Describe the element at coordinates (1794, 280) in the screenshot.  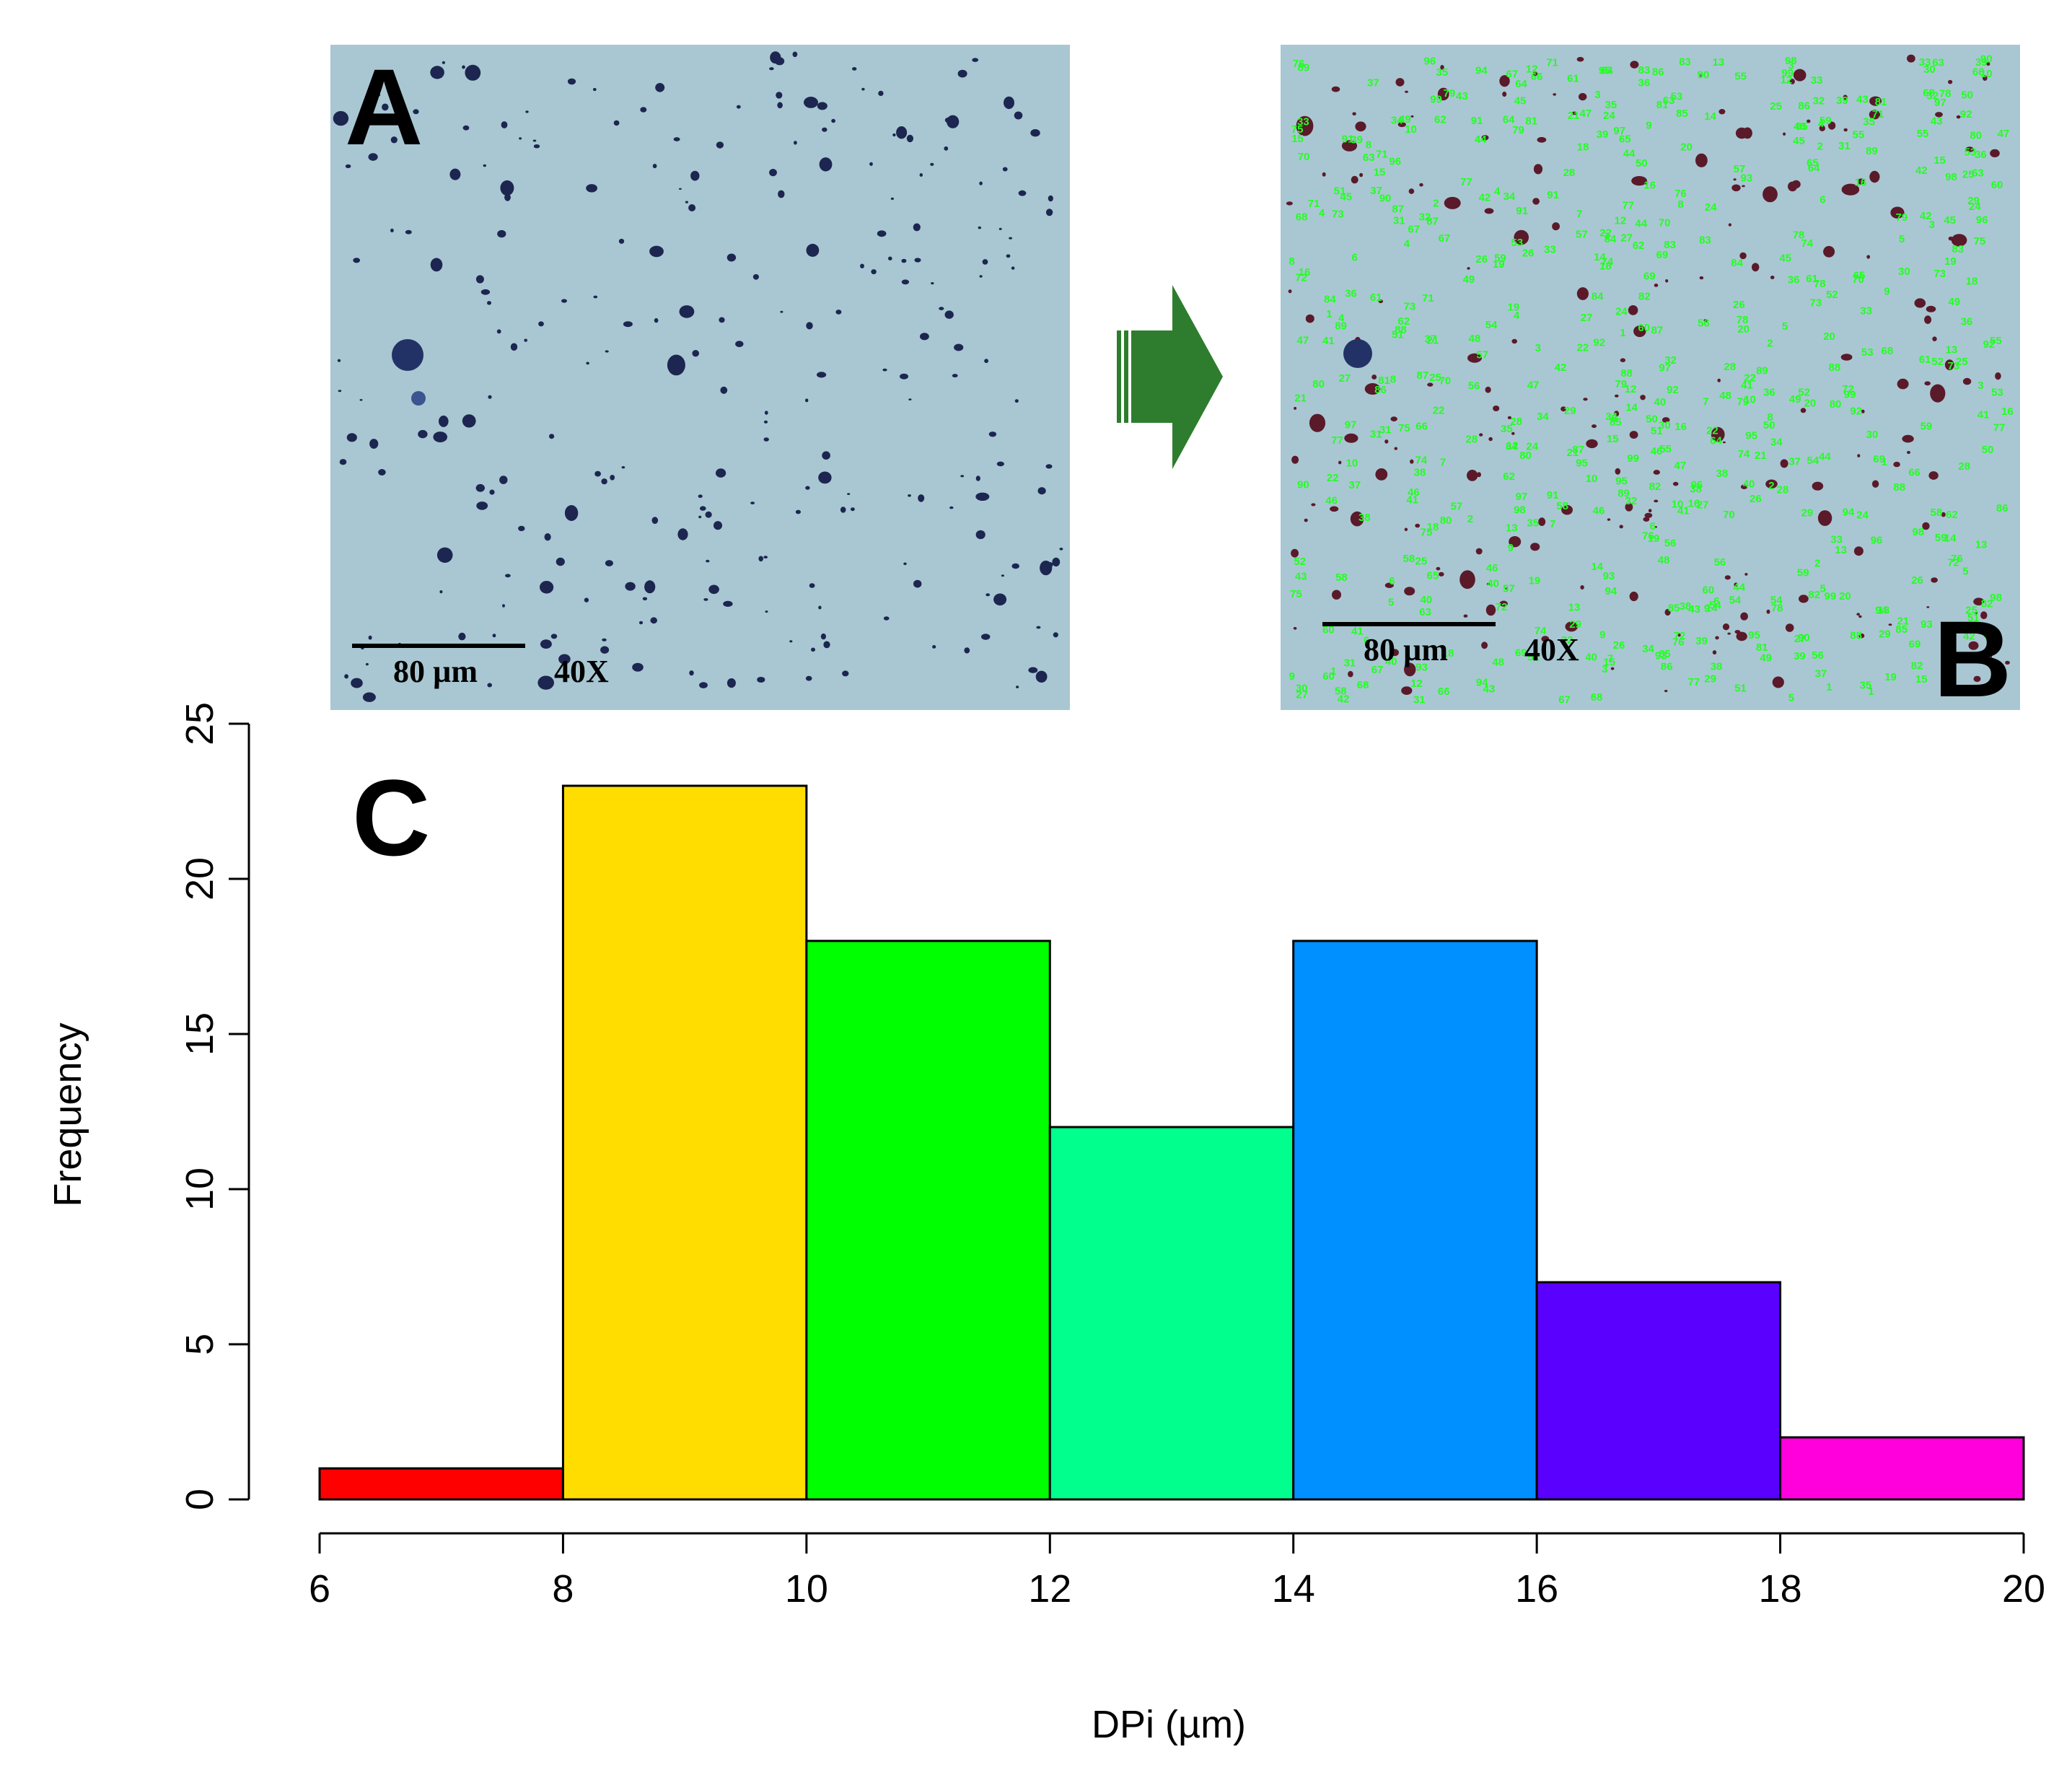
I see `particle-id-label: 36` at that location.